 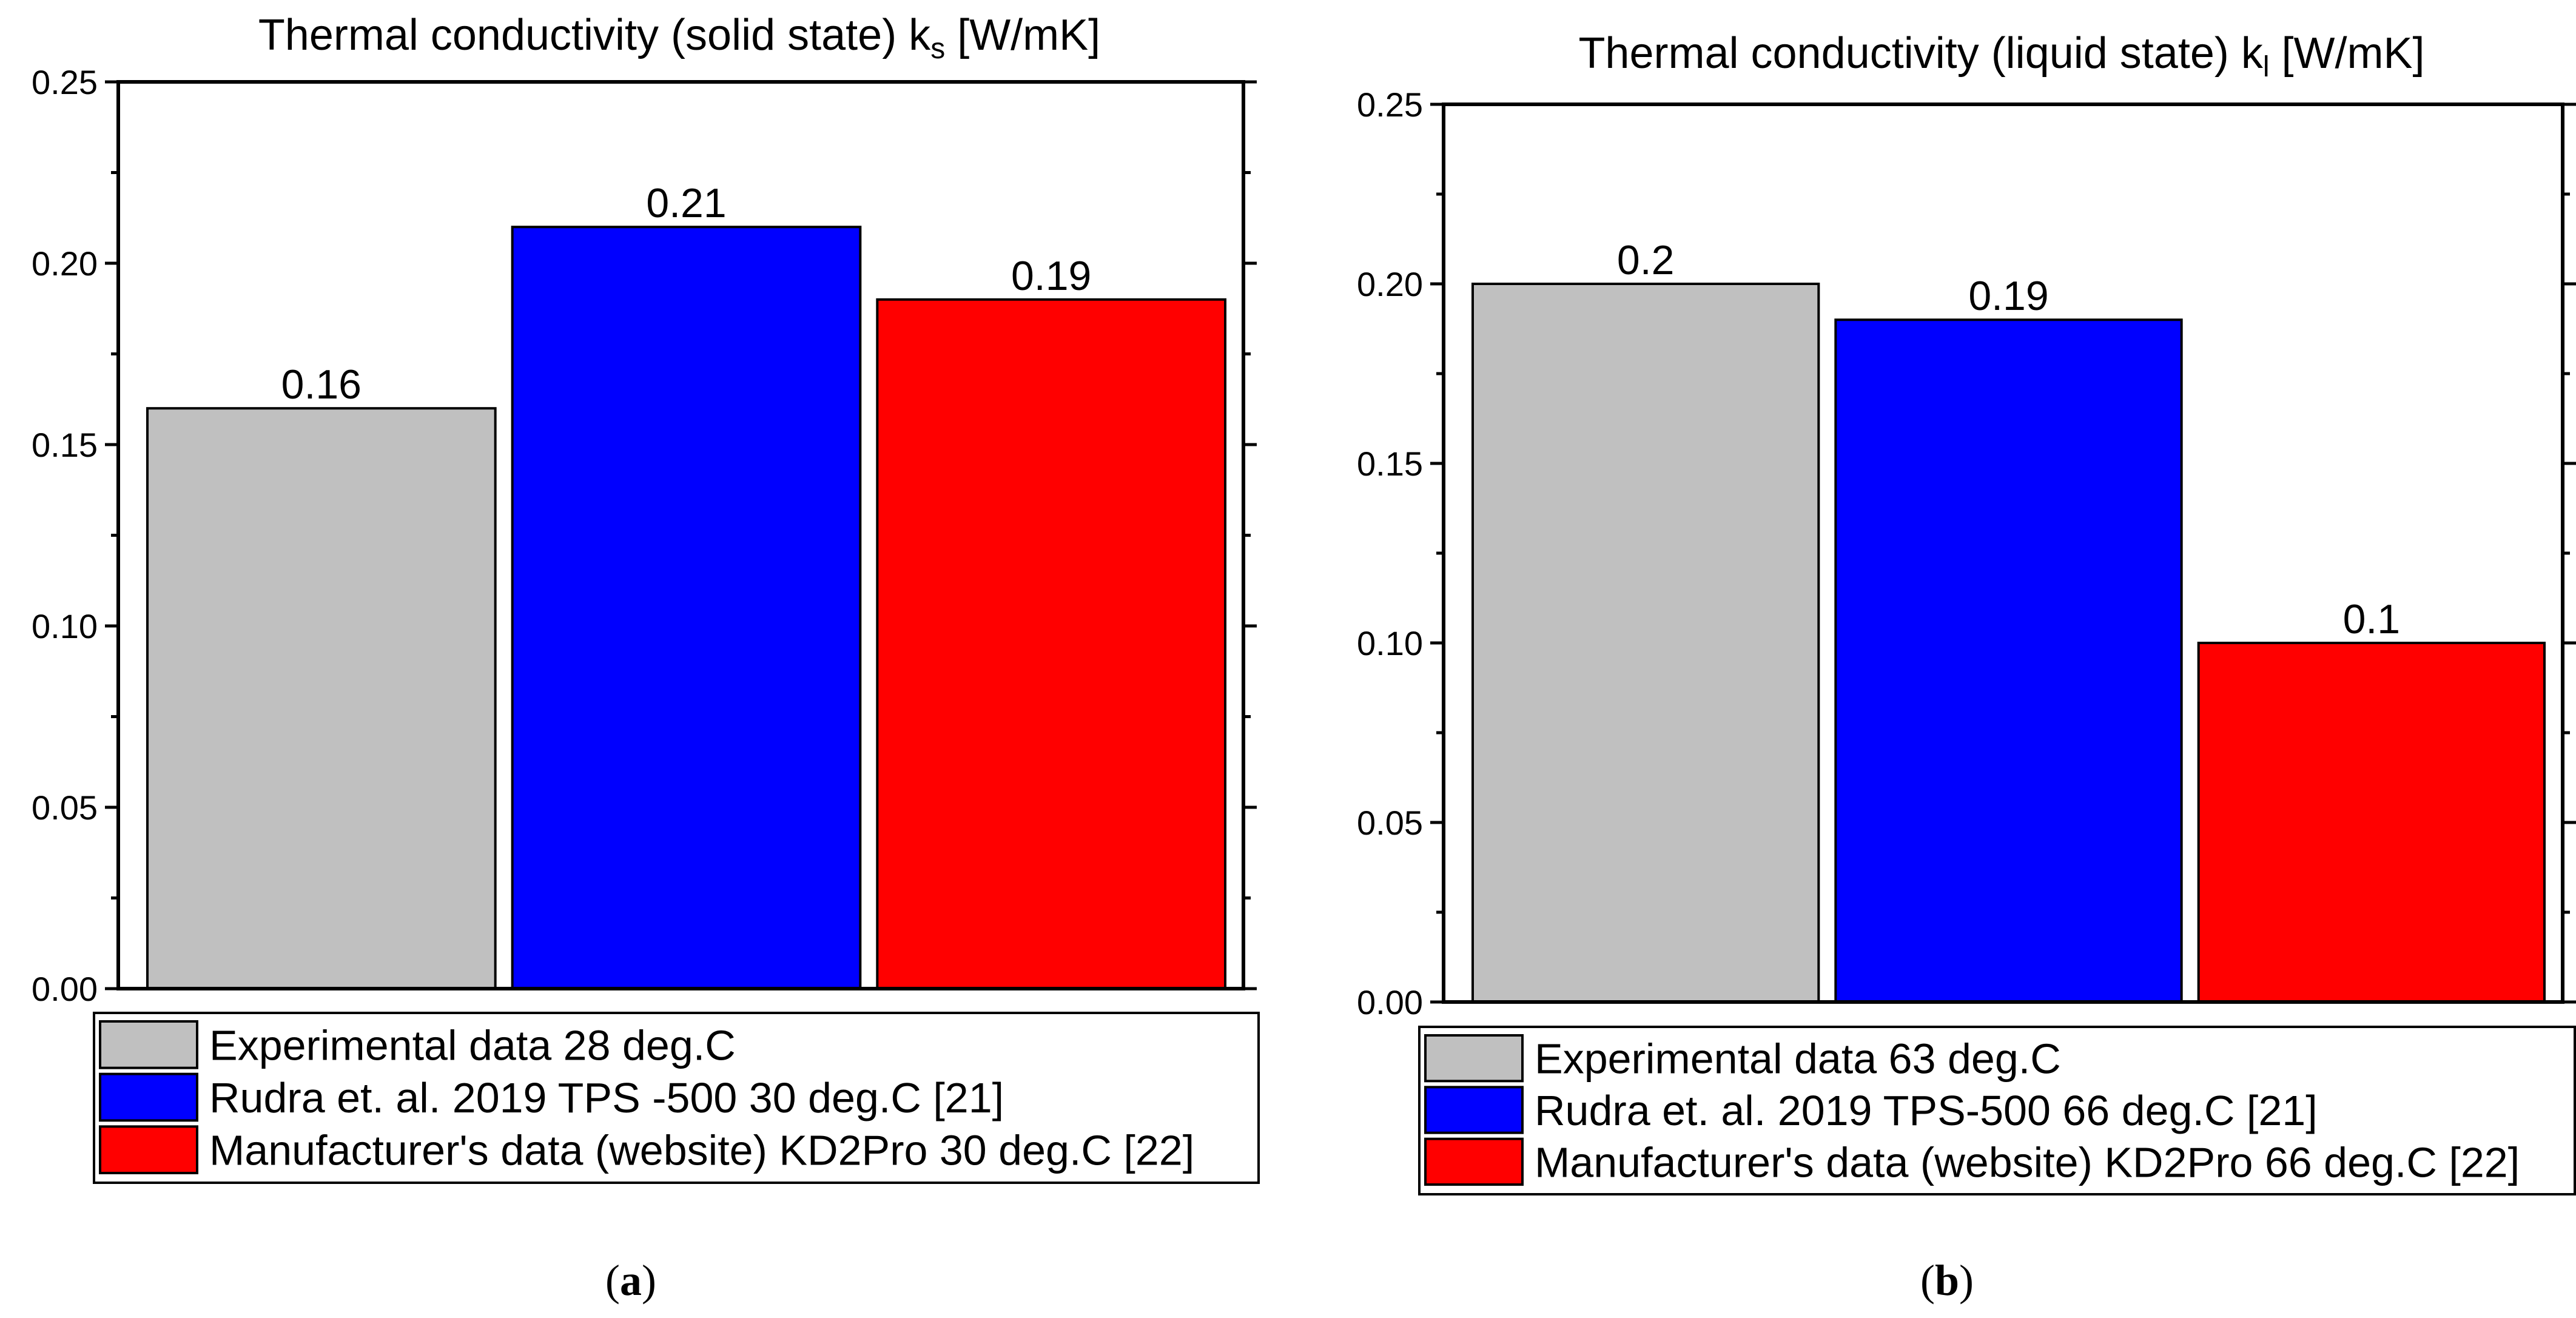 I want to click on data-label-3: 0.1, so click(x=2372, y=619).